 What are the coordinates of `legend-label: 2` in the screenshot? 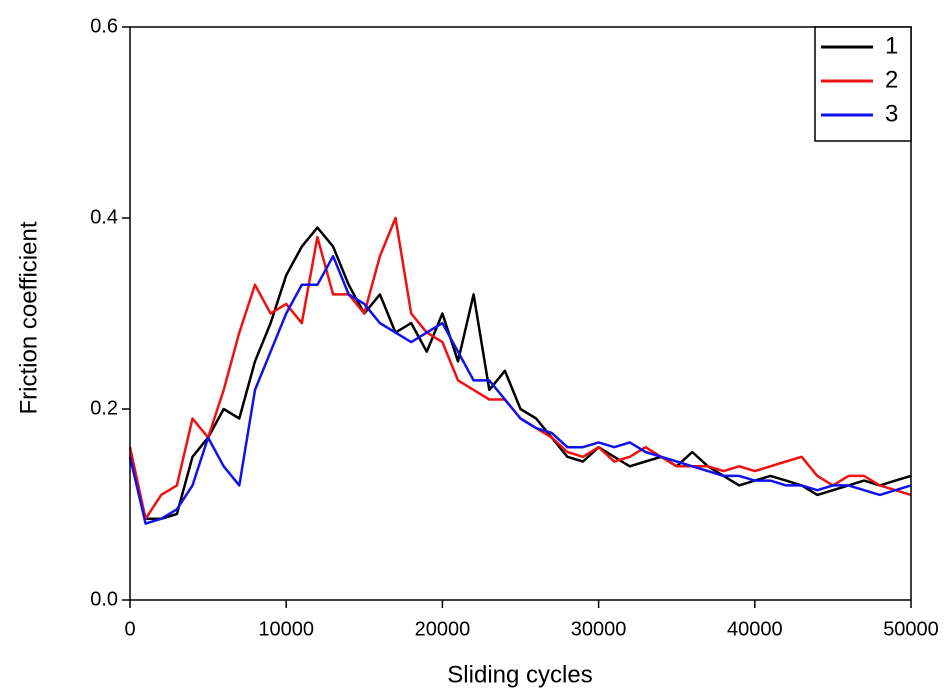 It's located at (891, 79).